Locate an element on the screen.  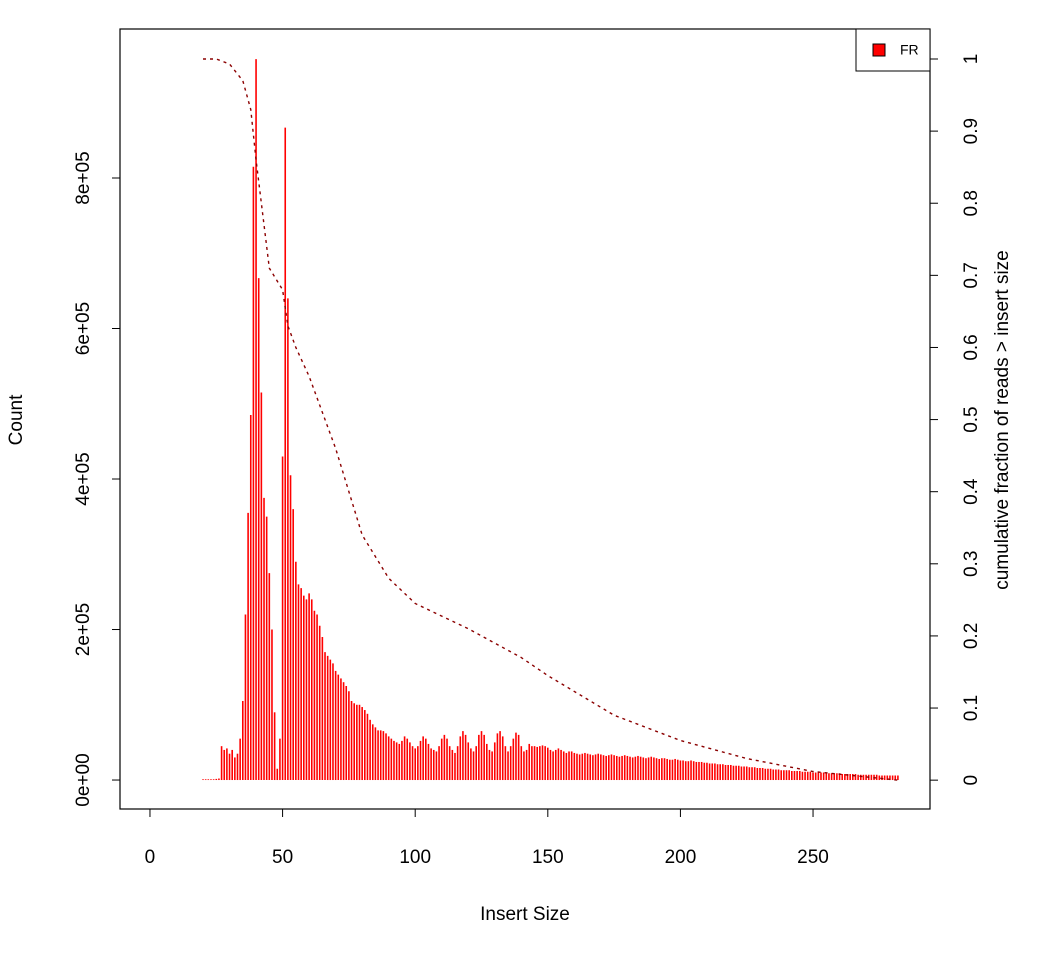
y2-tick-label: 0.4 is located at coordinates (971, 491).